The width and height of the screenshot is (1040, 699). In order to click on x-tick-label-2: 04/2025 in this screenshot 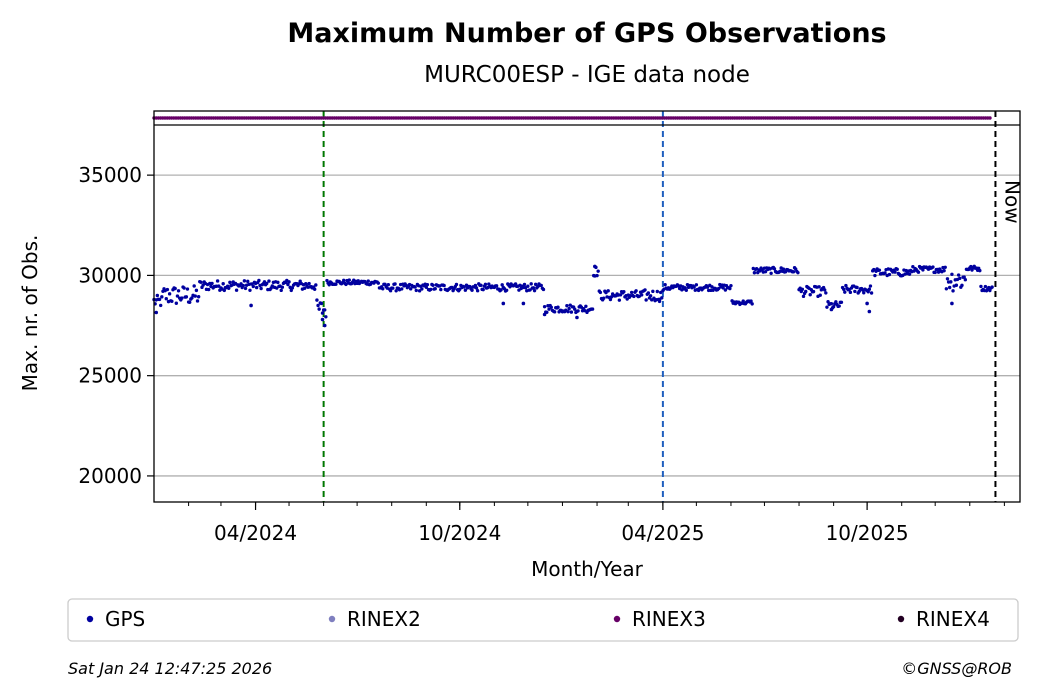, I will do `click(662, 533)`.